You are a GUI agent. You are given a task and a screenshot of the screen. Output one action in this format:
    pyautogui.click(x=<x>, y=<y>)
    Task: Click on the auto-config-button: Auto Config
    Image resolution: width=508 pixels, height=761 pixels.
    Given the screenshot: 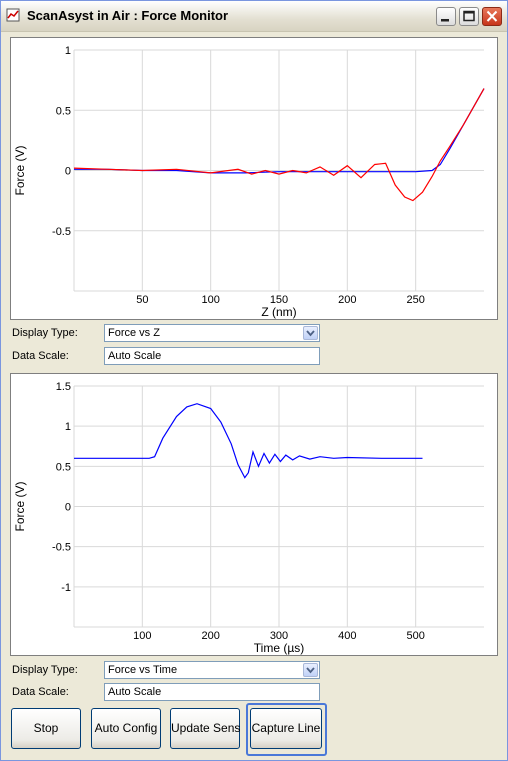 What is the action you would take?
    pyautogui.click(x=126, y=728)
    